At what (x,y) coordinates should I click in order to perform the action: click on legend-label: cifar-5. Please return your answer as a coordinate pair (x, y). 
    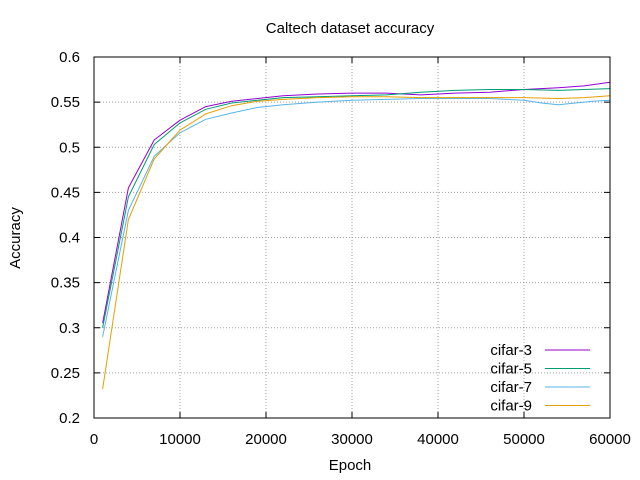
    Looking at the image, I should click on (511, 369).